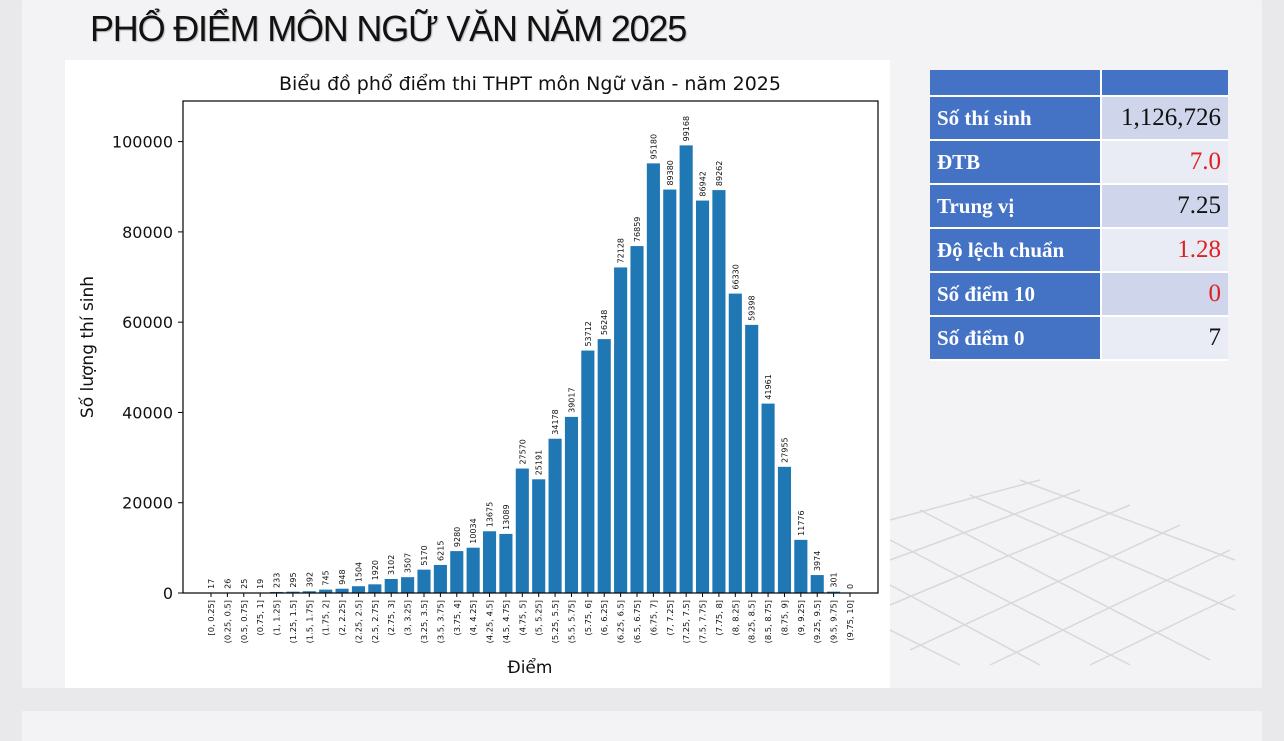 The height and width of the screenshot is (741, 1284). Describe the element at coordinates (457, 537) in the screenshot. I see `bar-value-label: 9280` at that location.